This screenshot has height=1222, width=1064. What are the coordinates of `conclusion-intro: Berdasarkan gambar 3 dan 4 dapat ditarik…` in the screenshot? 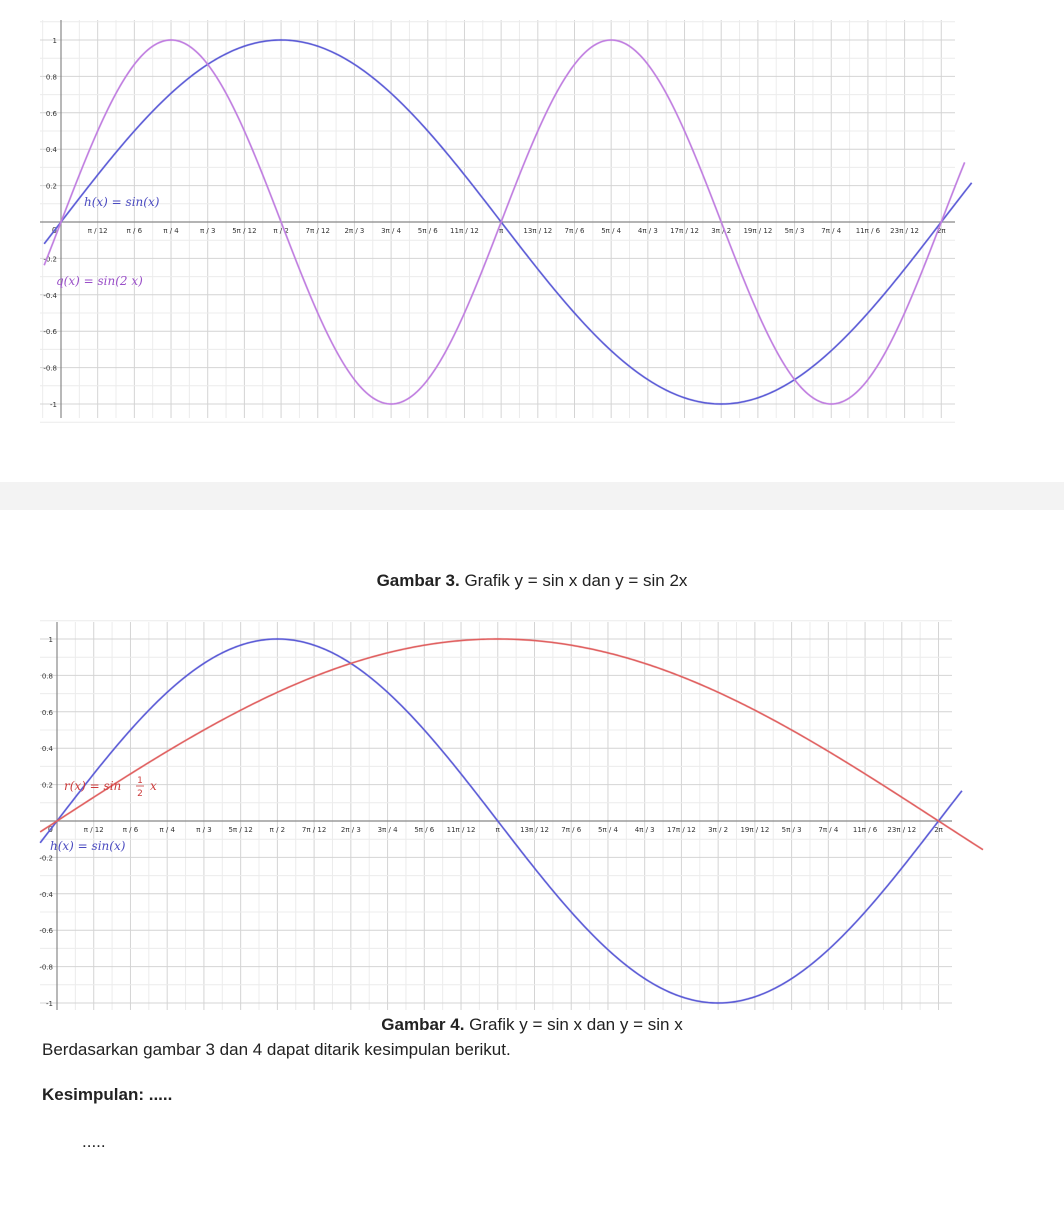 It's located at (276, 1050).